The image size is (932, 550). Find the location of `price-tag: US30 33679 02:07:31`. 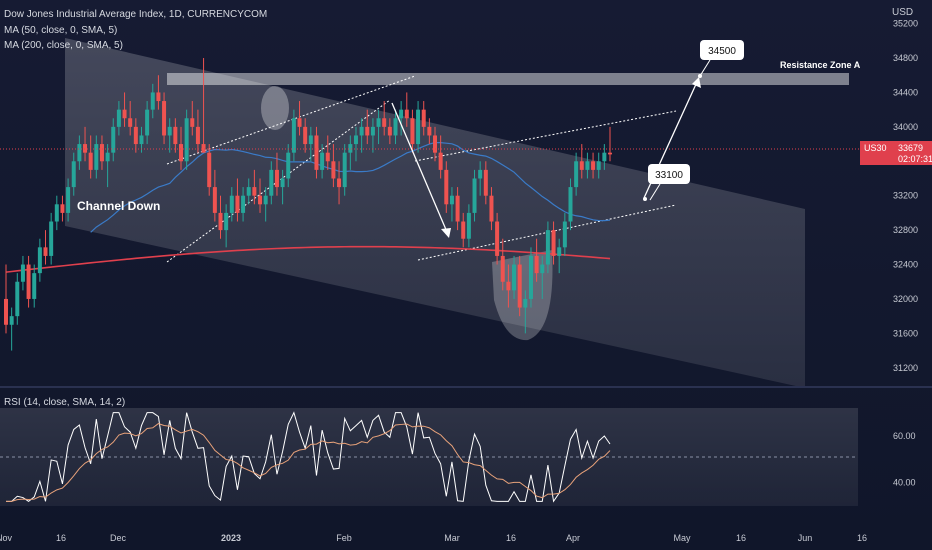

price-tag: US30 33679 02:07:31 is located at coordinates (896, 153).